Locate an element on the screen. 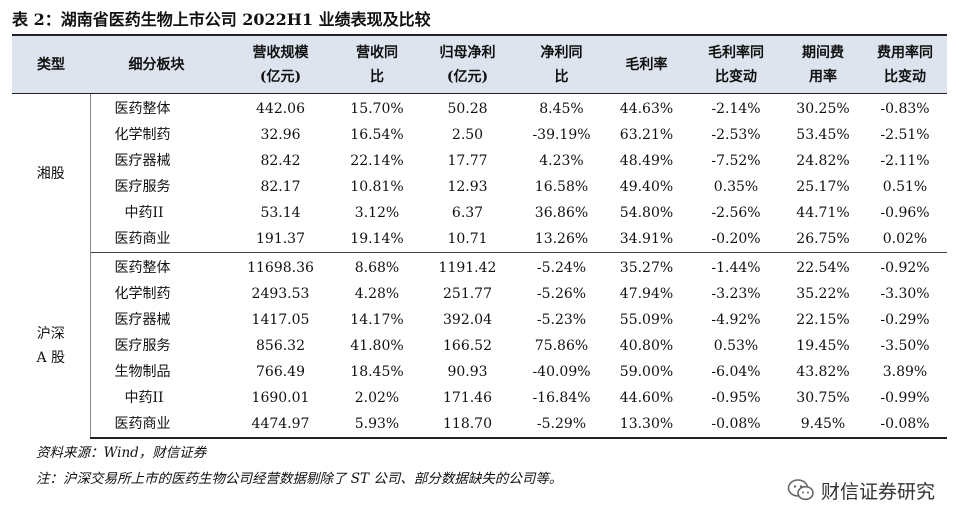 The height and width of the screenshot is (530, 959). cell-profit-yoy: -39.19% is located at coordinates (561, 135).